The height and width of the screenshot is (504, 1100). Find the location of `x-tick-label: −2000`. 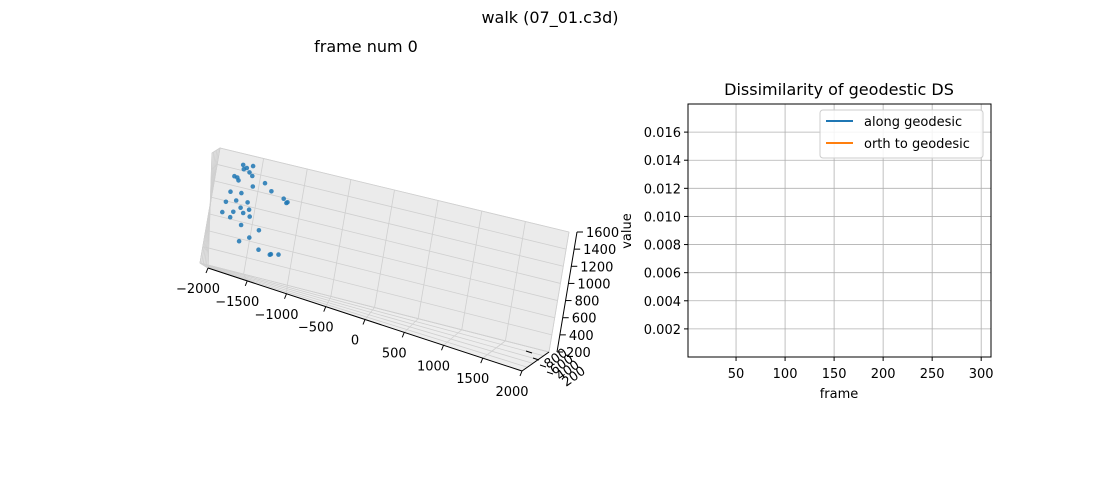

x-tick-label: −2000 is located at coordinates (198, 289).